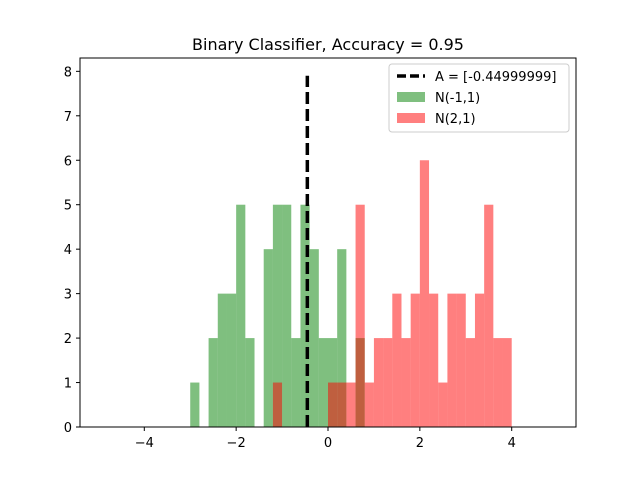 Image resolution: width=640 pixels, height=480 pixels. I want to click on x-tick-label: 2, so click(420, 443).